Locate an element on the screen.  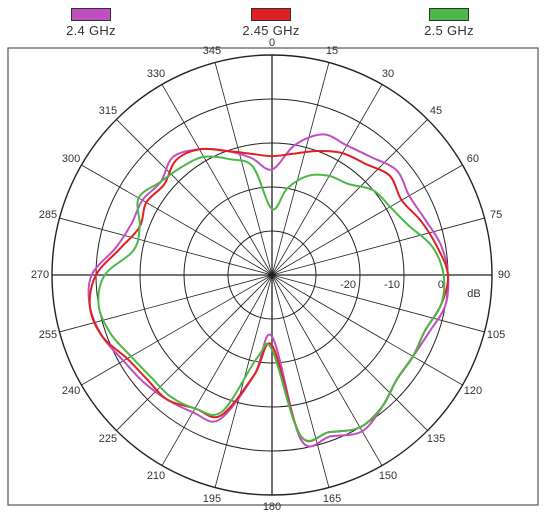
angle-tick-label: 15 is located at coordinates (332, 51).